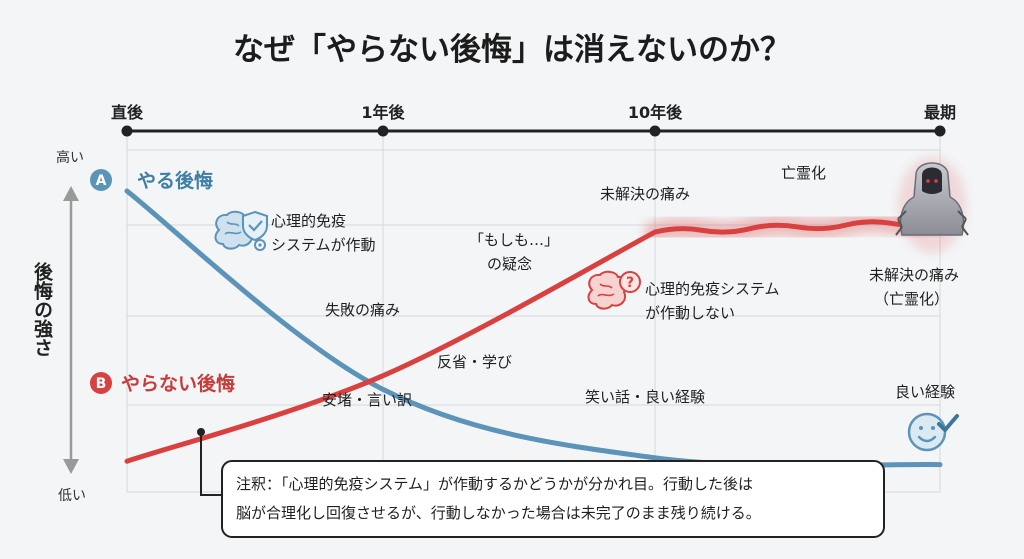 The width and height of the screenshot is (1024, 559). Describe the element at coordinates (911, 299) in the screenshot. I see `annotation-unresolved-ghost-2: （亡霊化）` at that location.